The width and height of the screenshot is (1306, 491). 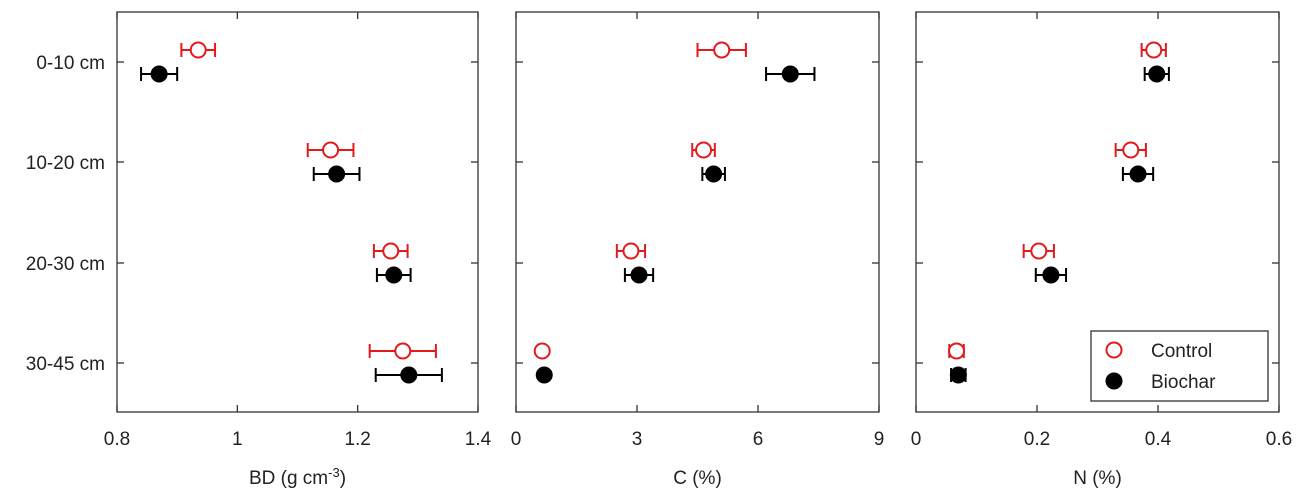 I want to click on y-category-label: 10-20 cm, so click(x=65, y=163).